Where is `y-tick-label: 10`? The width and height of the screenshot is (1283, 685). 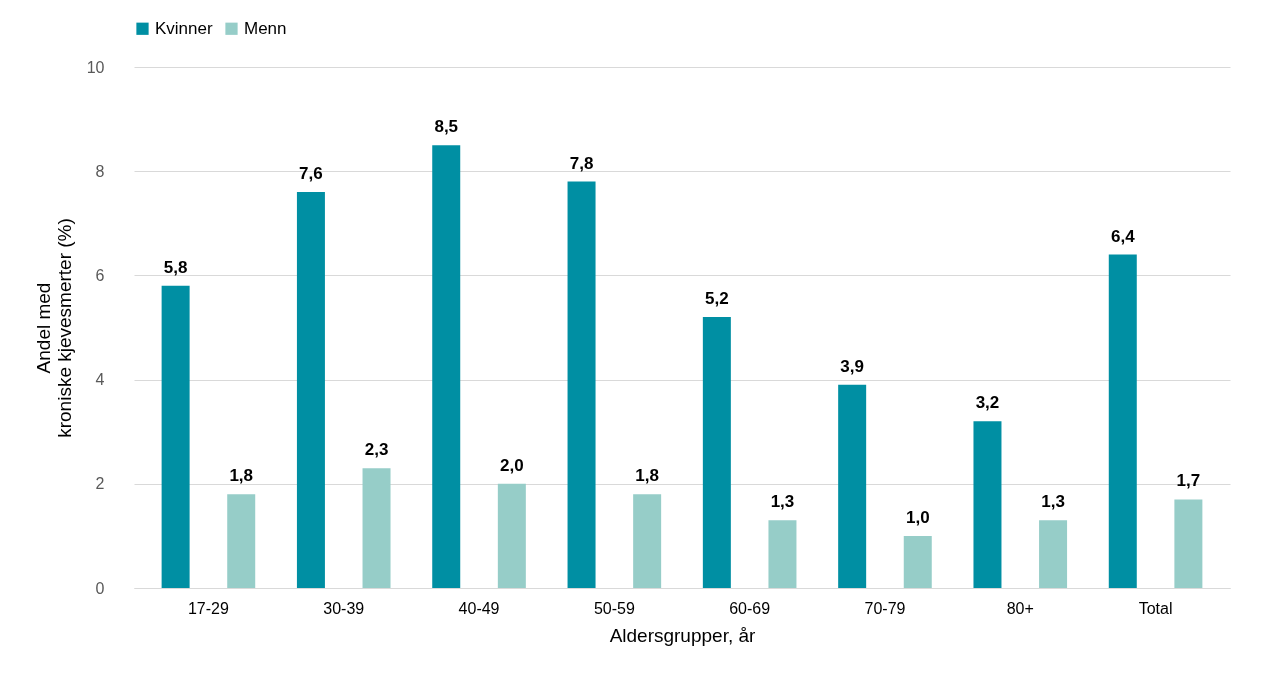
y-tick-label: 10 is located at coordinates (95, 67).